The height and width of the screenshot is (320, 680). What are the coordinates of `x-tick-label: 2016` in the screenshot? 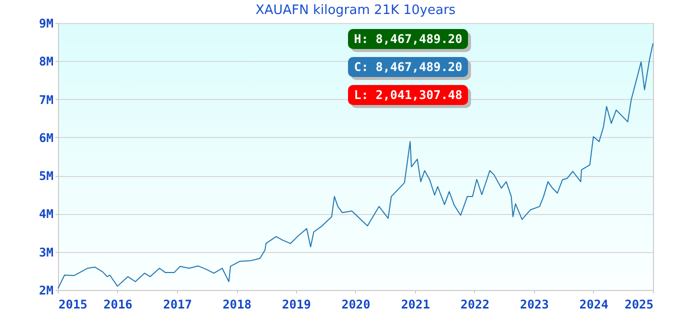 It's located at (118, 305).